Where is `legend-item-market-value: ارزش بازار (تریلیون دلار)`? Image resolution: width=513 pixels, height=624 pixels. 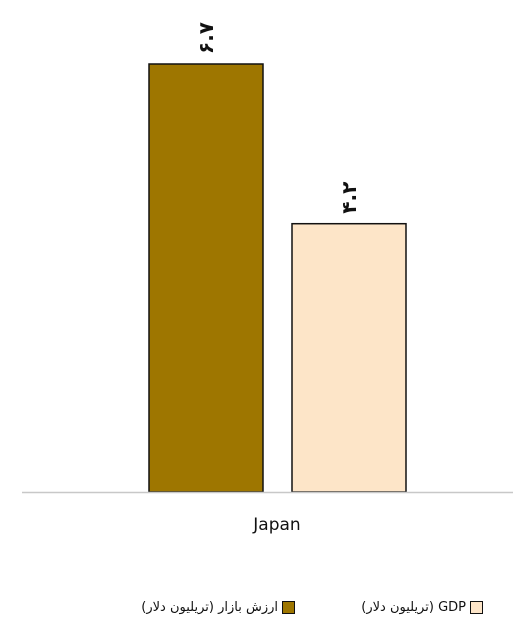 legend-item-market-value: ارزش بازار (تریلیون دلار) is located at coordinates (218, 607).